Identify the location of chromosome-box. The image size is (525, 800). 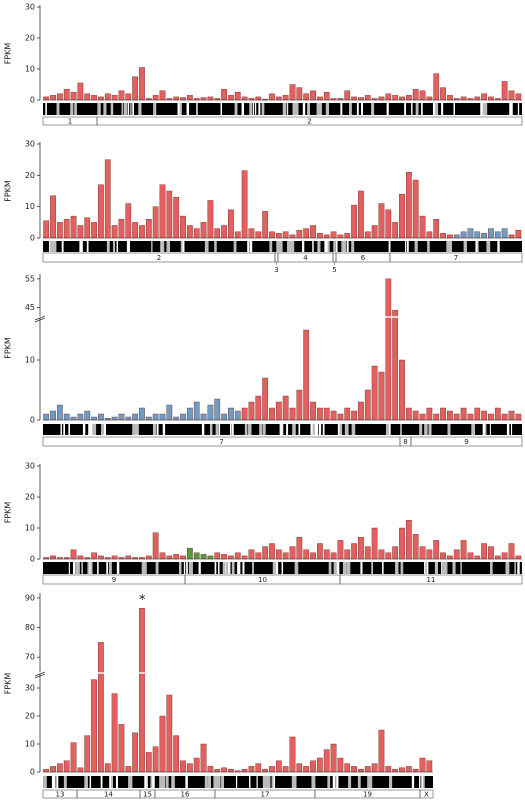
(466, 441).